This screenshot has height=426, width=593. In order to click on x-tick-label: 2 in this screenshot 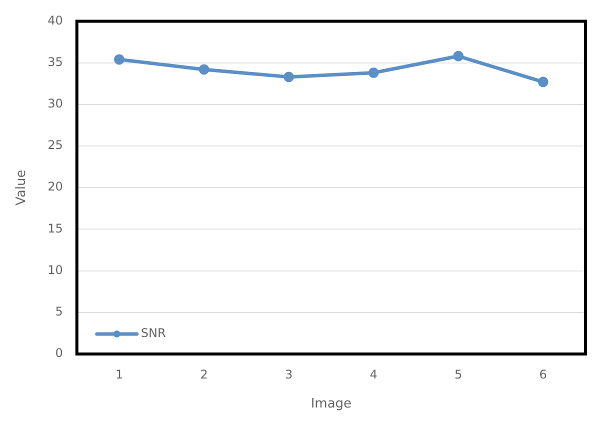, I will do `click(204, 374)`.